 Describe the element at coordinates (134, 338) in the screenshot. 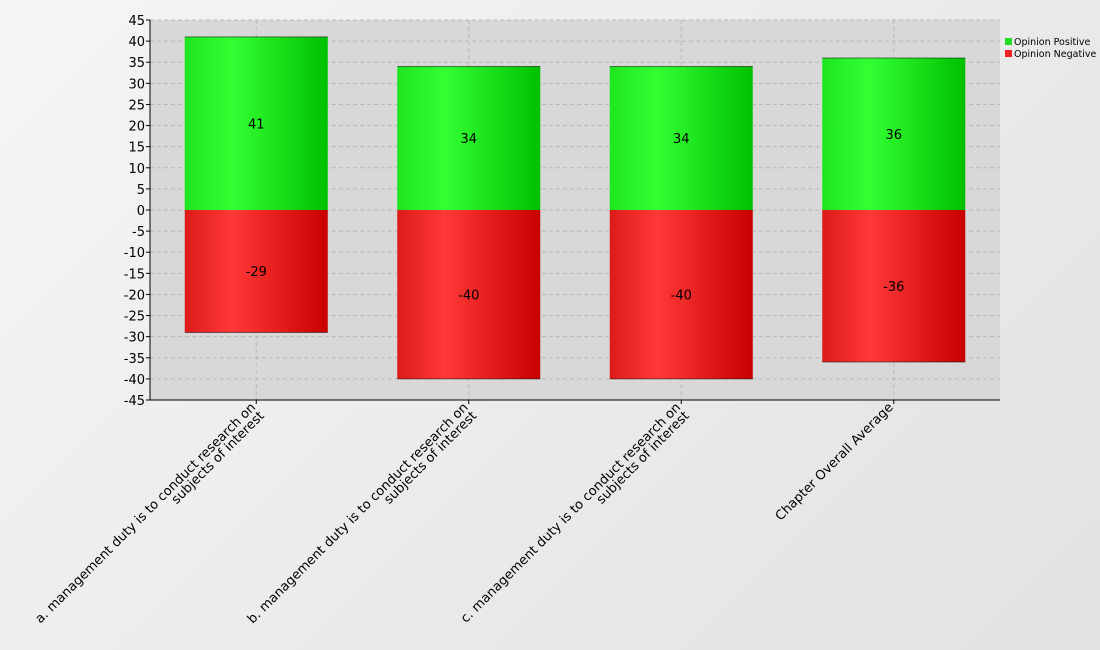

I see `y-tick-label: -30` at that location.